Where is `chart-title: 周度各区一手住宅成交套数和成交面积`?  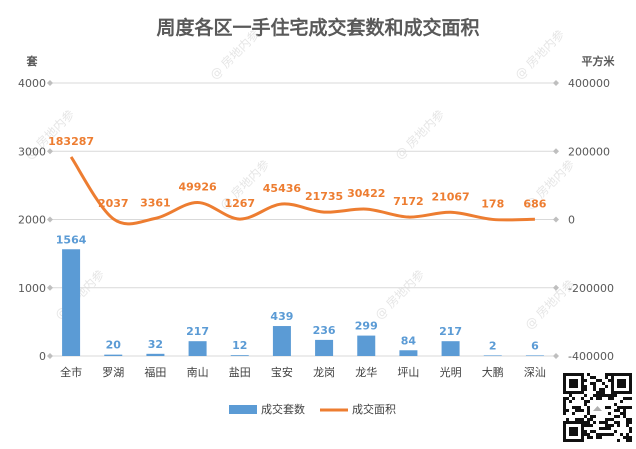
chart-title: 周度各区一手住宅成交套数和成交面积 is located at coordinates (317, 27).